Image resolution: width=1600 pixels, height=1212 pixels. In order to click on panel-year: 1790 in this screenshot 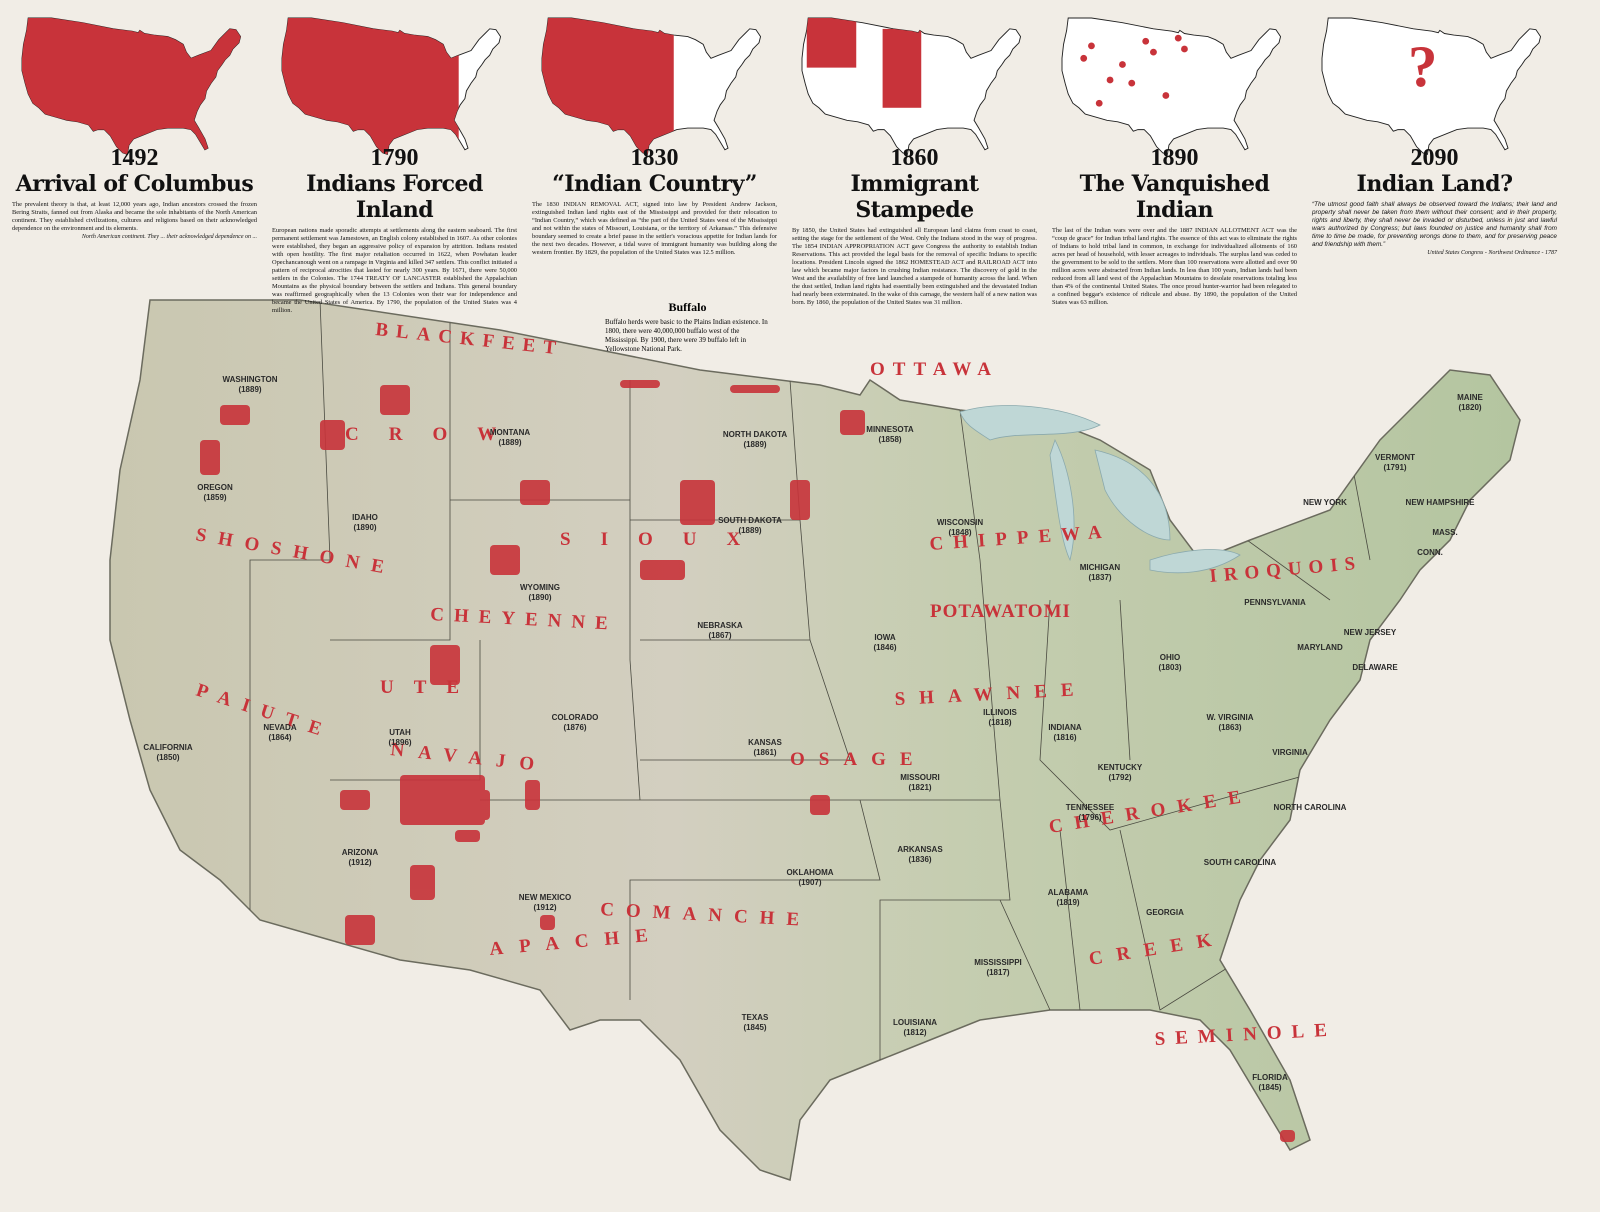, I will do `click(394, 158)`.